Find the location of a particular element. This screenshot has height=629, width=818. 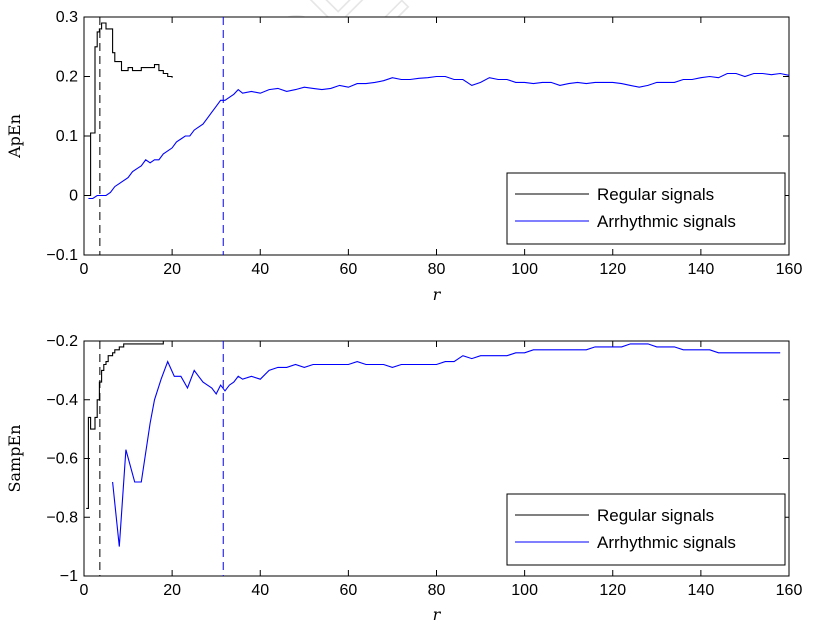

apen-ytick-label: 0.3 is located at coordinates (67, 17).